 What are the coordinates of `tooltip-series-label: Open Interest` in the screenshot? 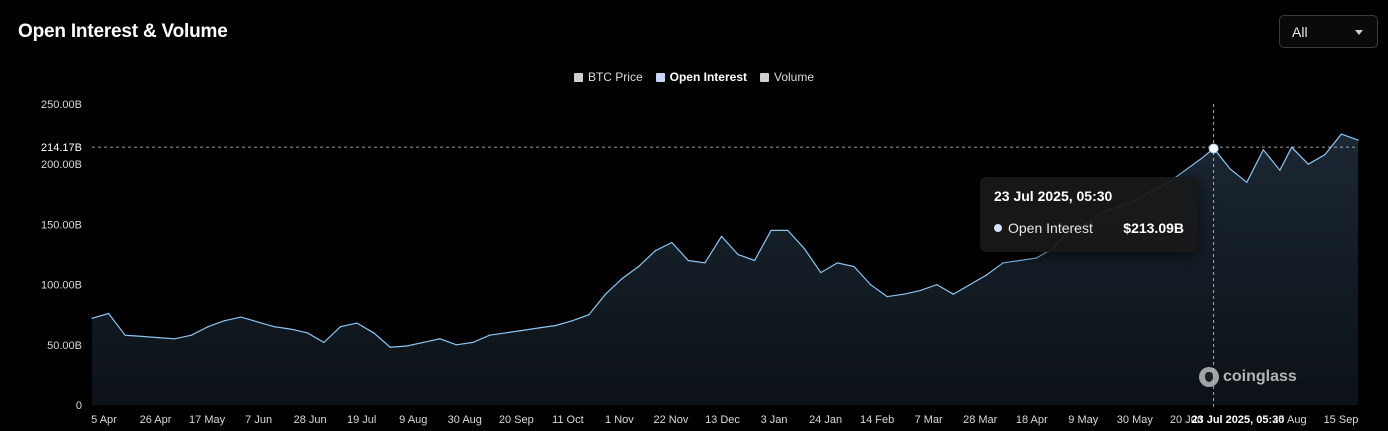 It's located at (1050, 228).